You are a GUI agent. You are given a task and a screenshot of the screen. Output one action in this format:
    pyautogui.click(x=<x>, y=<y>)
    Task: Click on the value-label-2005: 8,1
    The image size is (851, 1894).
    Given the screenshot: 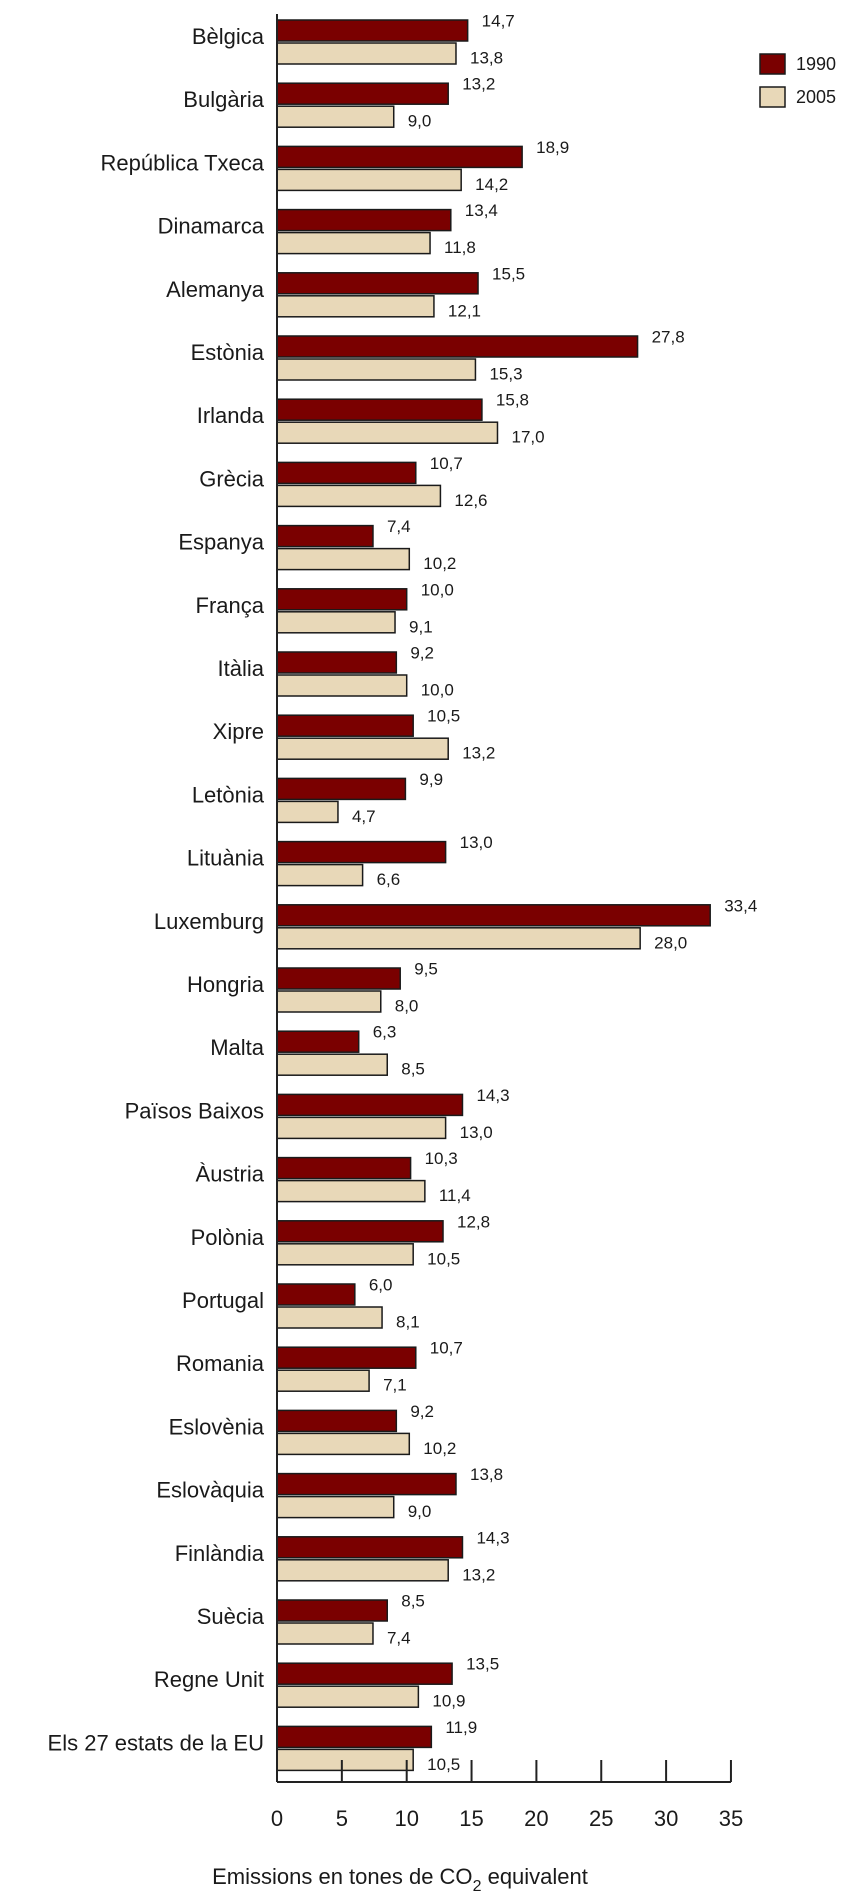 What is the action you would take?
    pyautogui.click(x=408, y=1322)
    